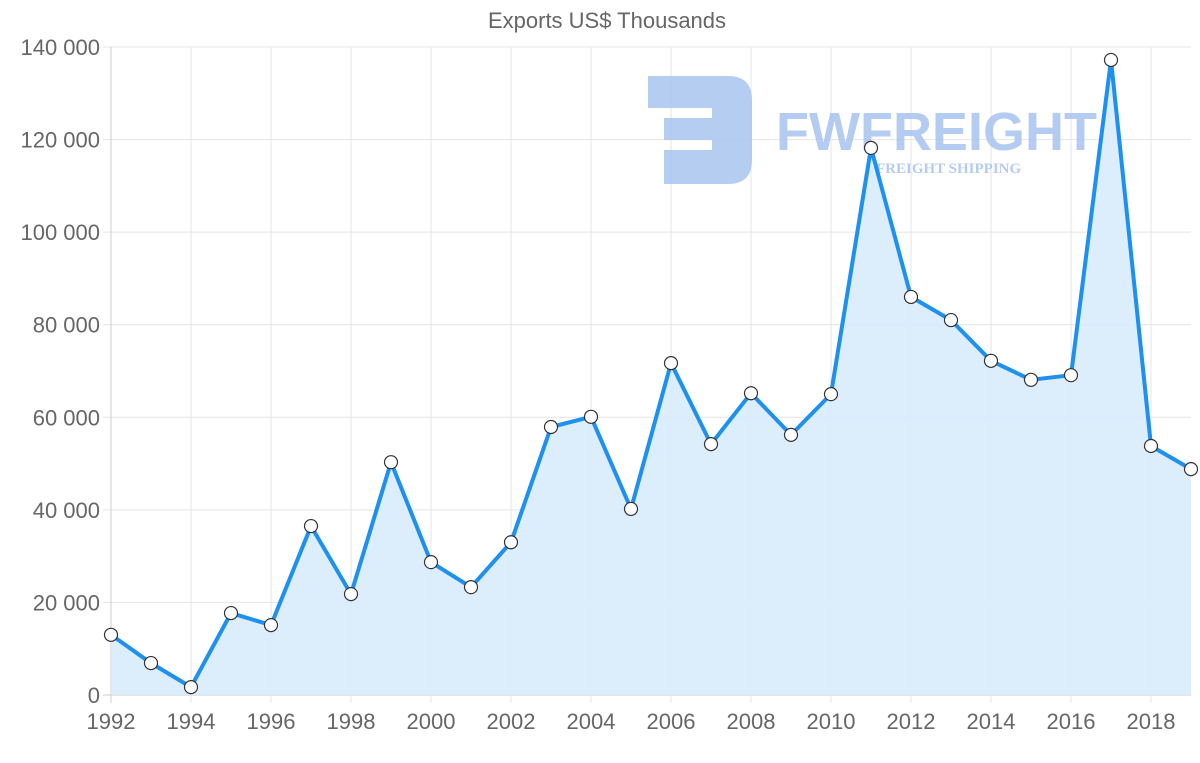 The width and height of the screenshot is (1200, 763). I want to click on data-point-2015, so click(1031, 379).